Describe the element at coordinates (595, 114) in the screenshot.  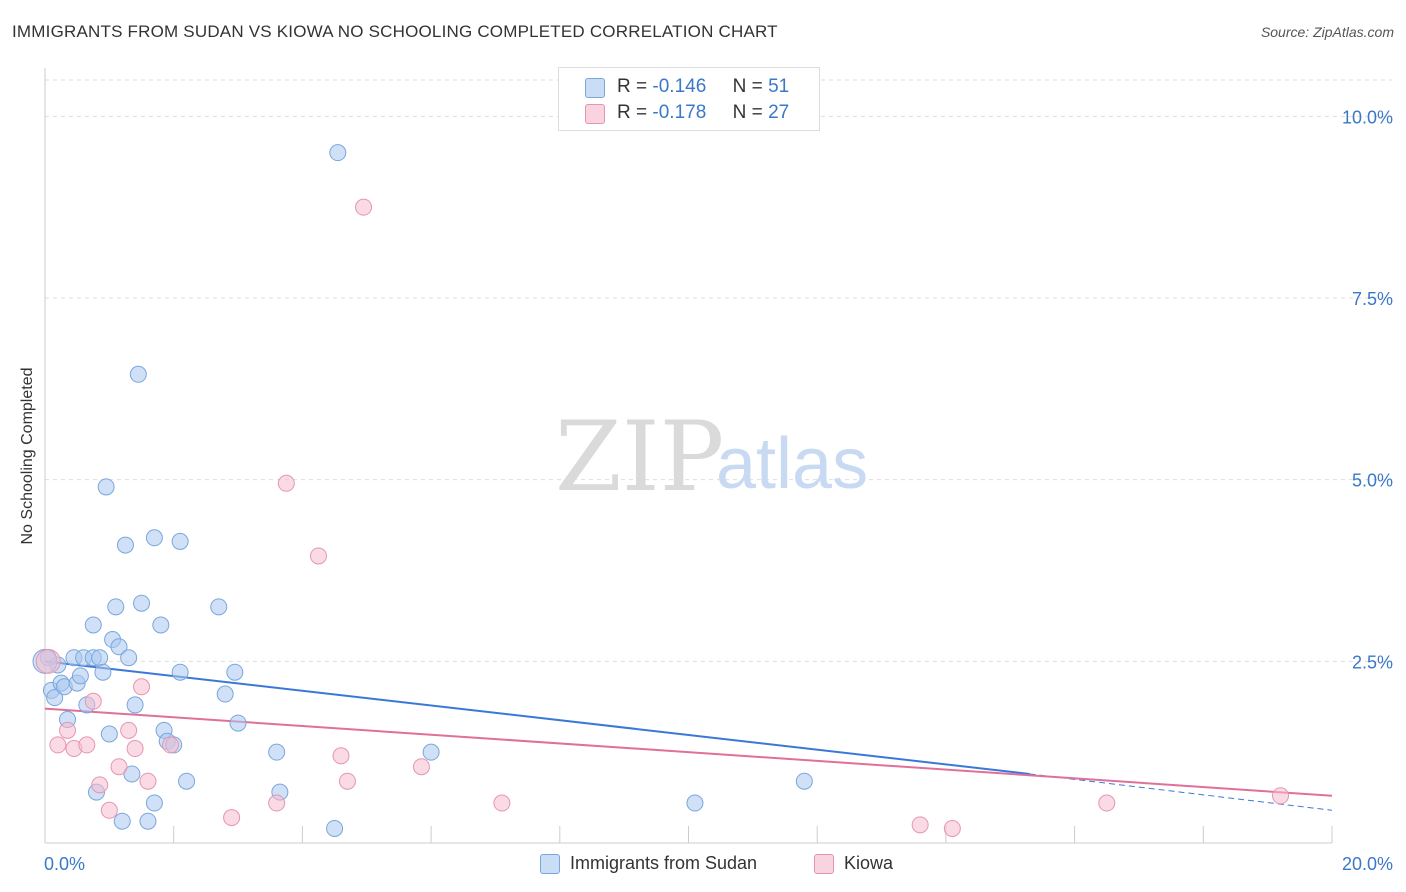
I see `legend-swatch-kiowa` at that location.